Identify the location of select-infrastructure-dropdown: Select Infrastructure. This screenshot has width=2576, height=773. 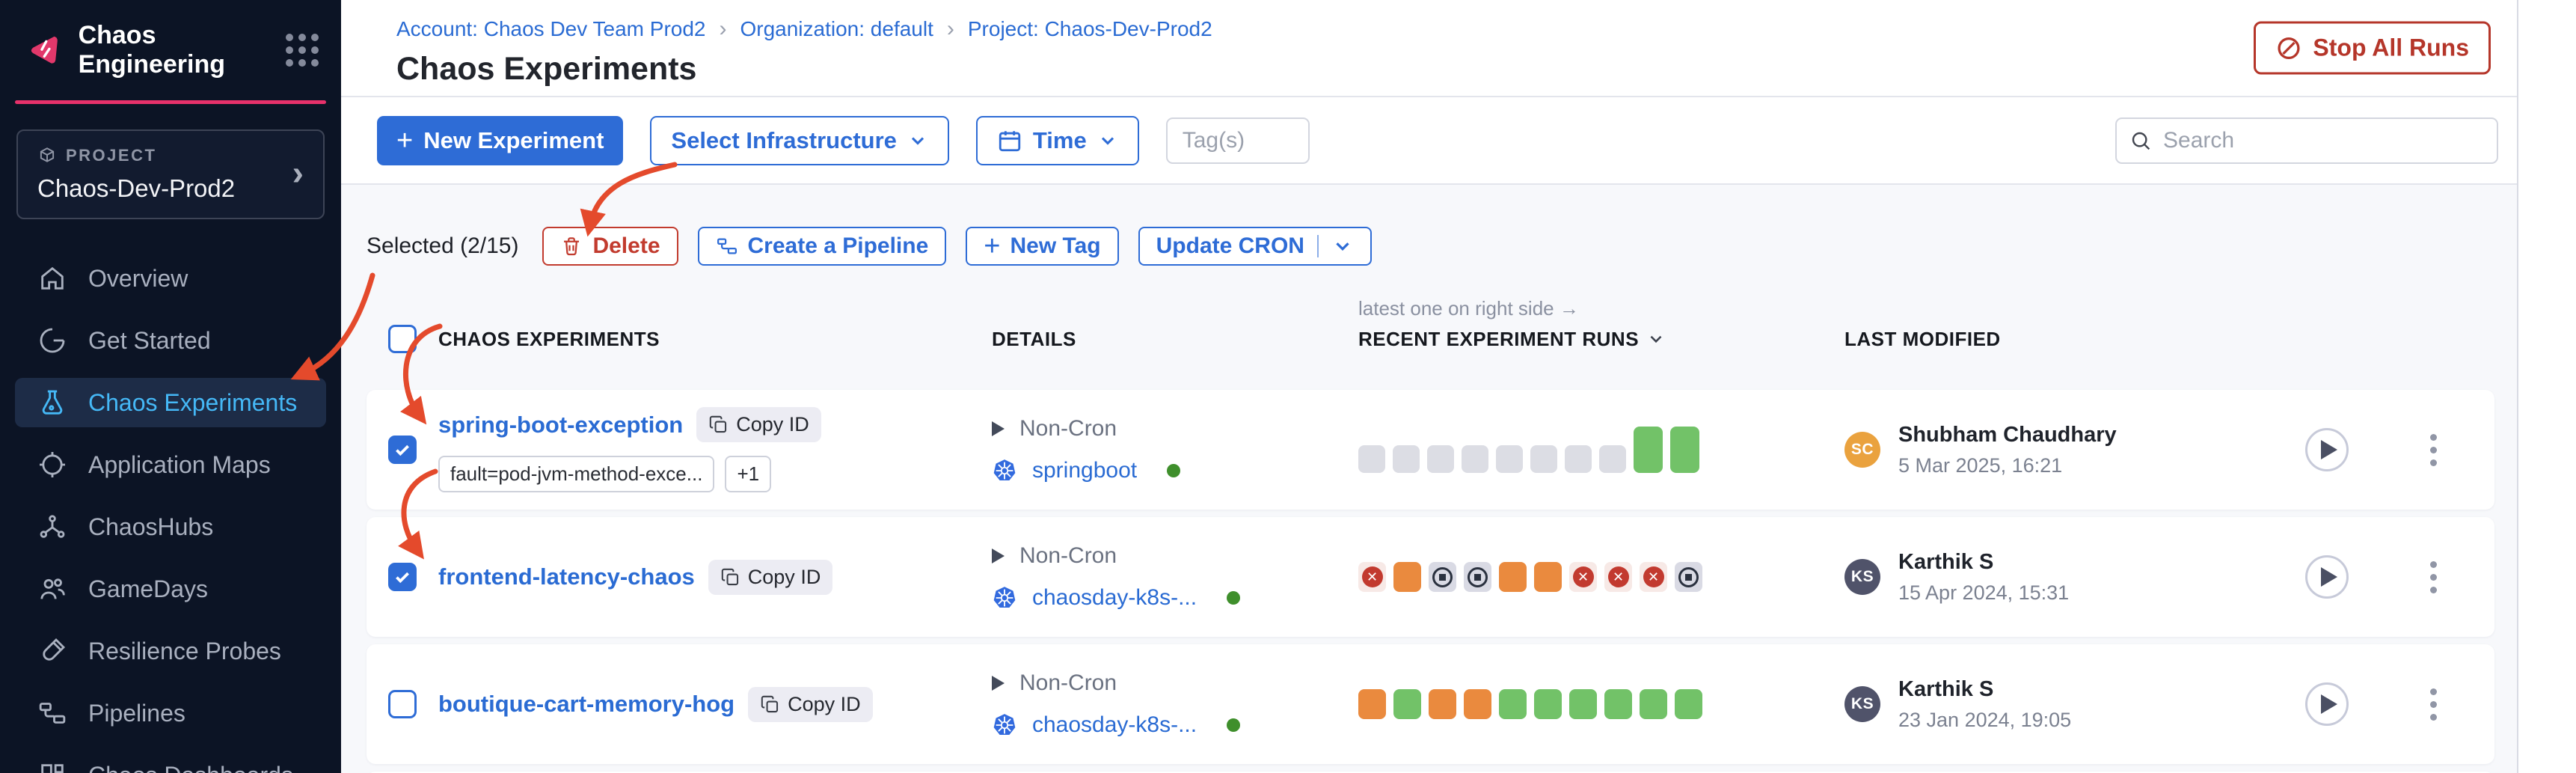
(799, 140).